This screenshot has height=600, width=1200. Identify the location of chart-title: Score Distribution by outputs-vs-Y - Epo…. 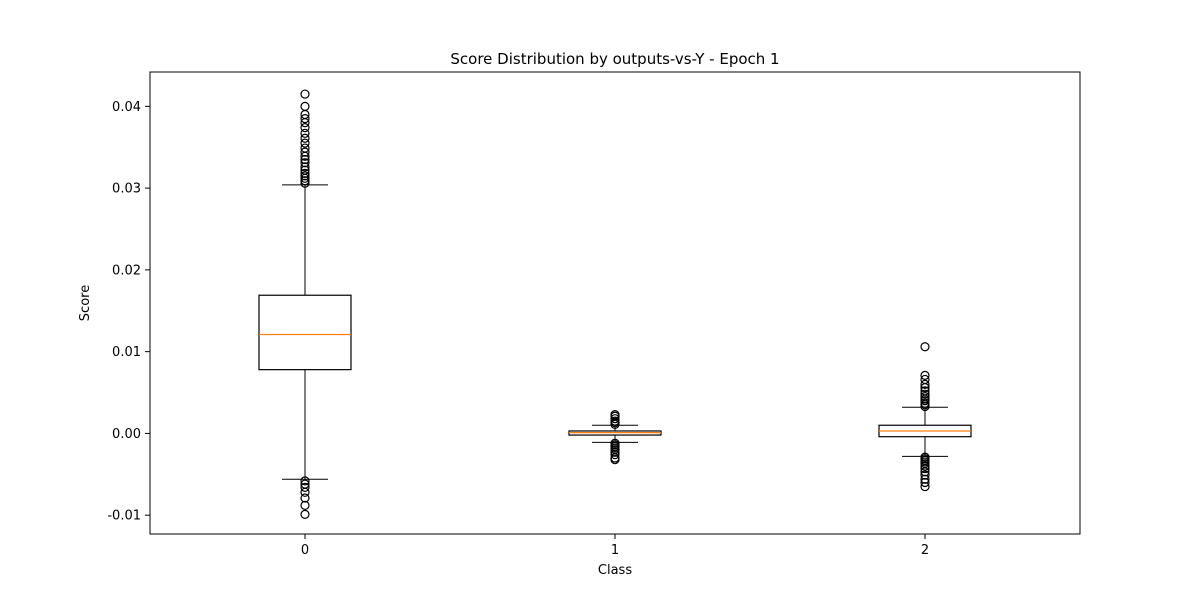
(614, 59).